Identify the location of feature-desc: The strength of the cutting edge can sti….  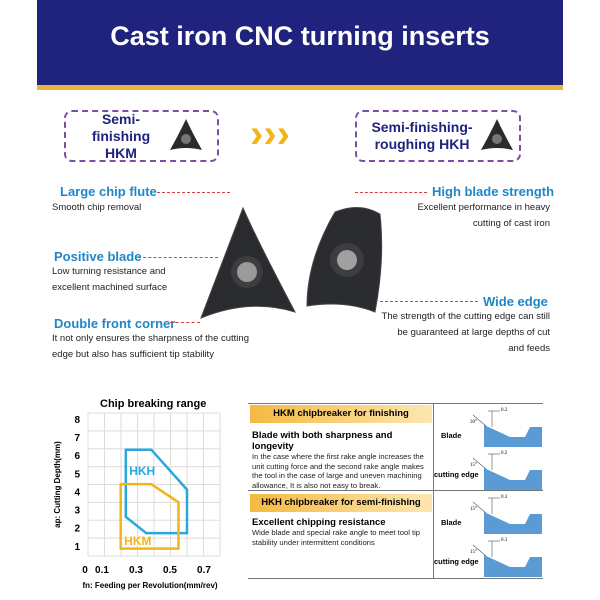
(465, 332).